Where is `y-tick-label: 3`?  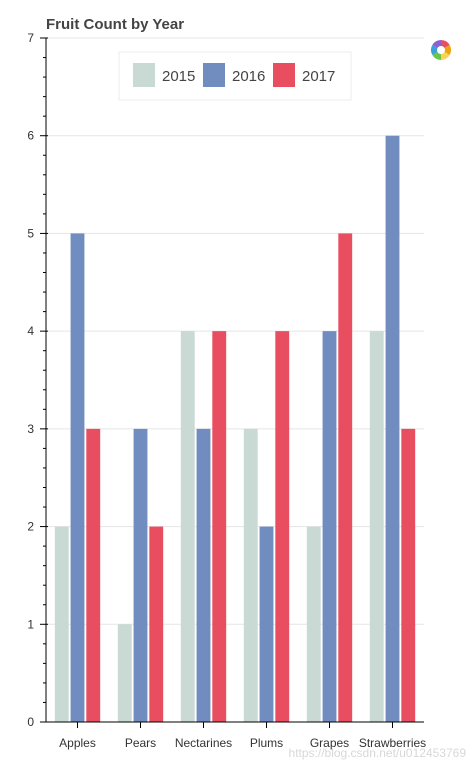 y-tick-label: 3 is located at coordinates (30, 429).